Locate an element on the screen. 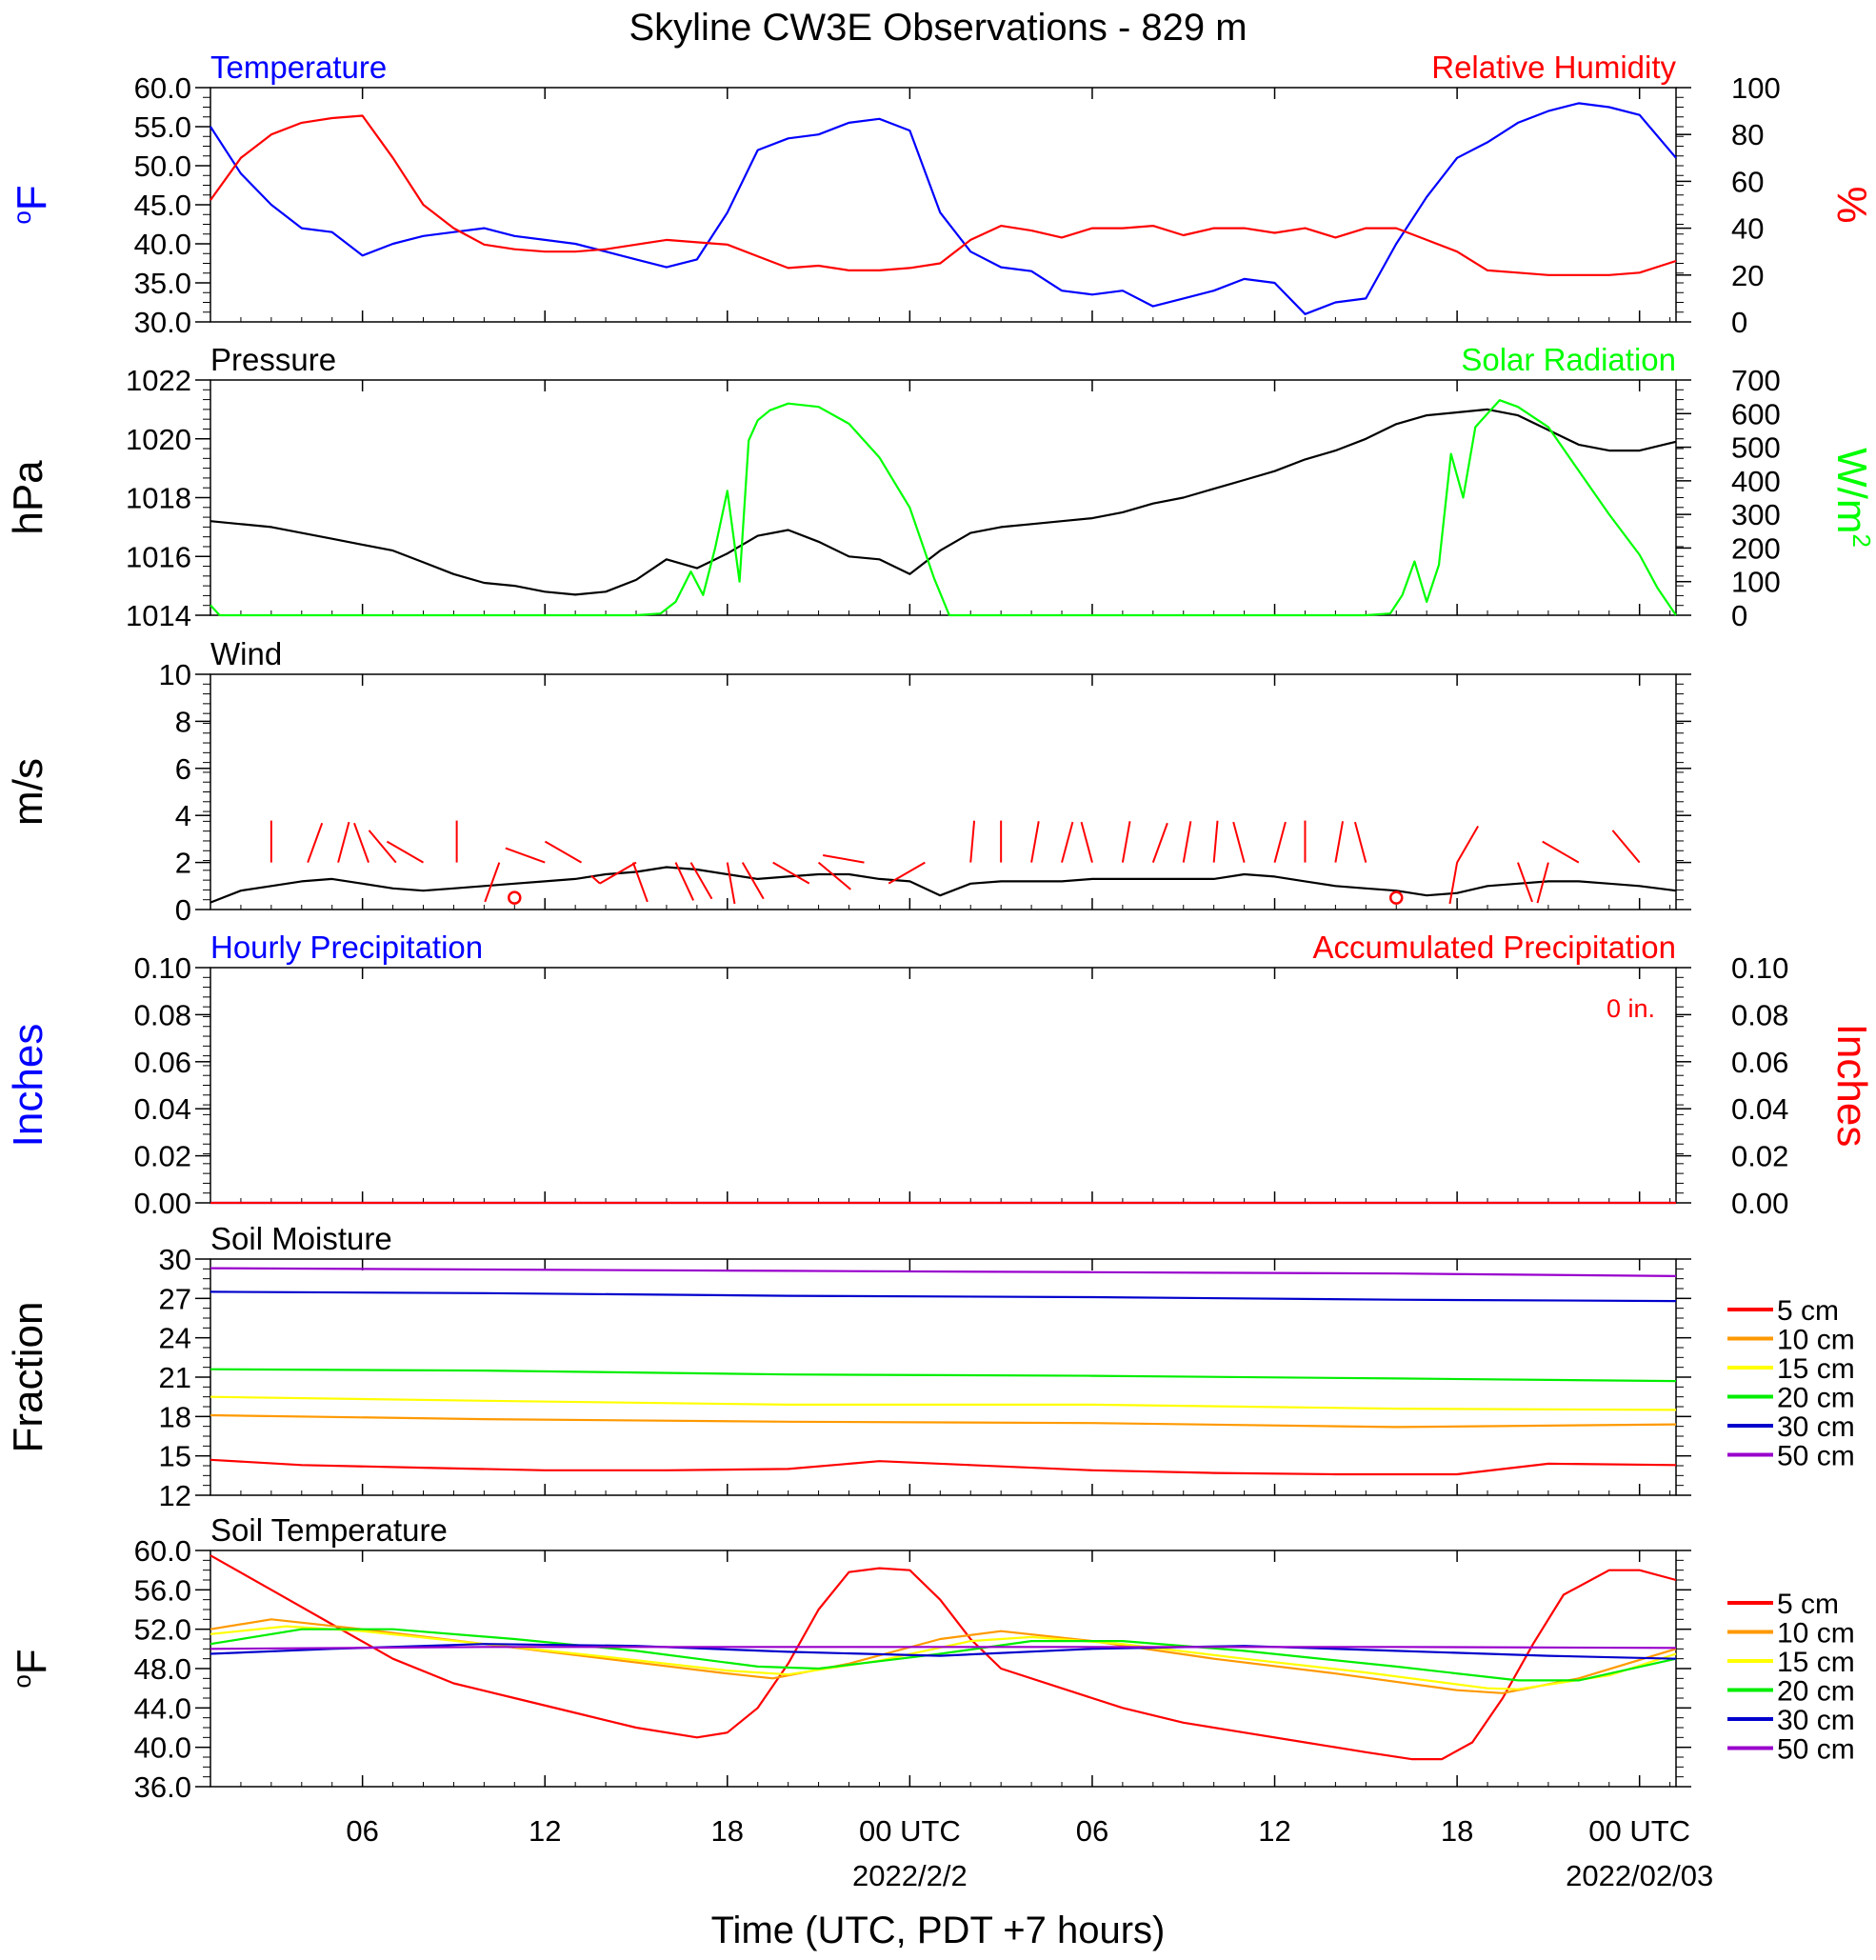  panel-2: 0 2 4 6 8 10 Wind m/s is located at coordinates (848, 781).